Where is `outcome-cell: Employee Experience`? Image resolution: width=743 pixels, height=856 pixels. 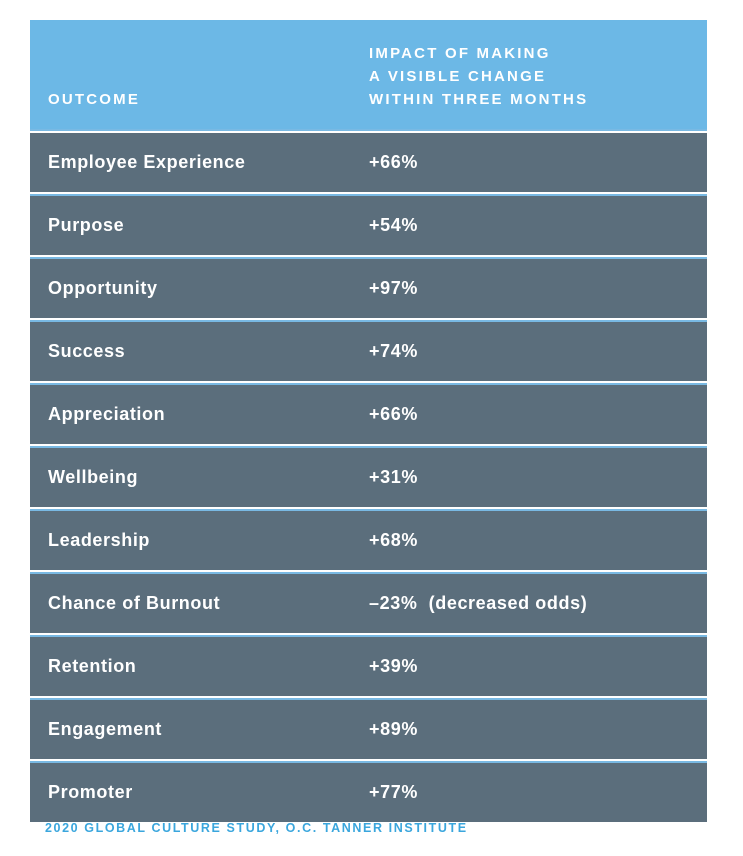 outcome-cell: Employee Experience is located at coordinates (147, 162).